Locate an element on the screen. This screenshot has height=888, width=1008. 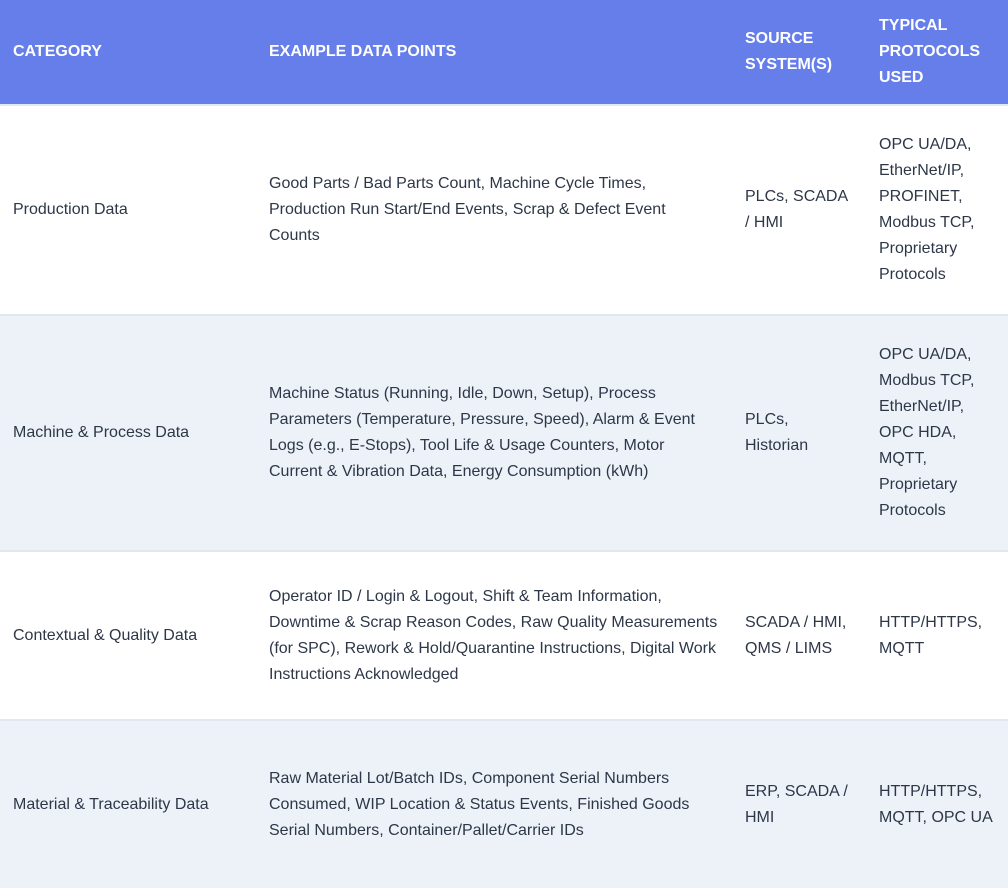
header-example-data-points: Example Data Points is located at coordinates (494, 52).